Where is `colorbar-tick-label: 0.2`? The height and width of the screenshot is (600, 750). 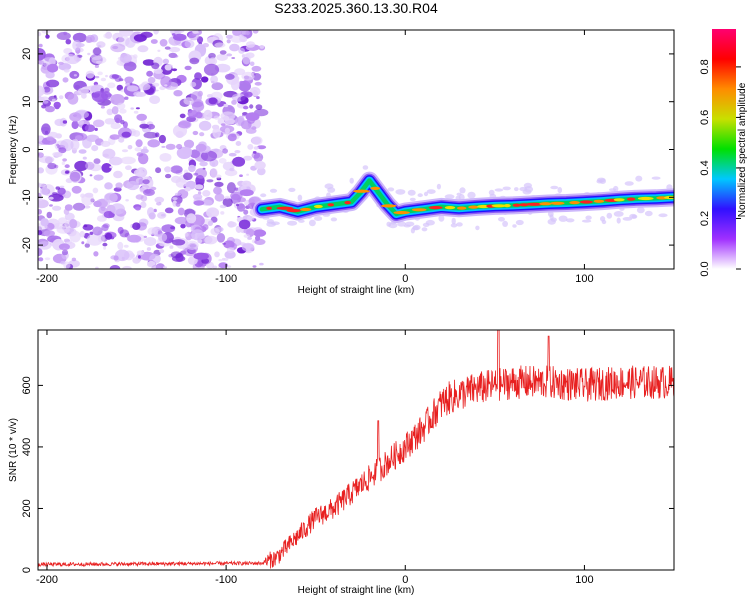
colorbar-tick-label: 0.2 is located at coordinates (705, 218).